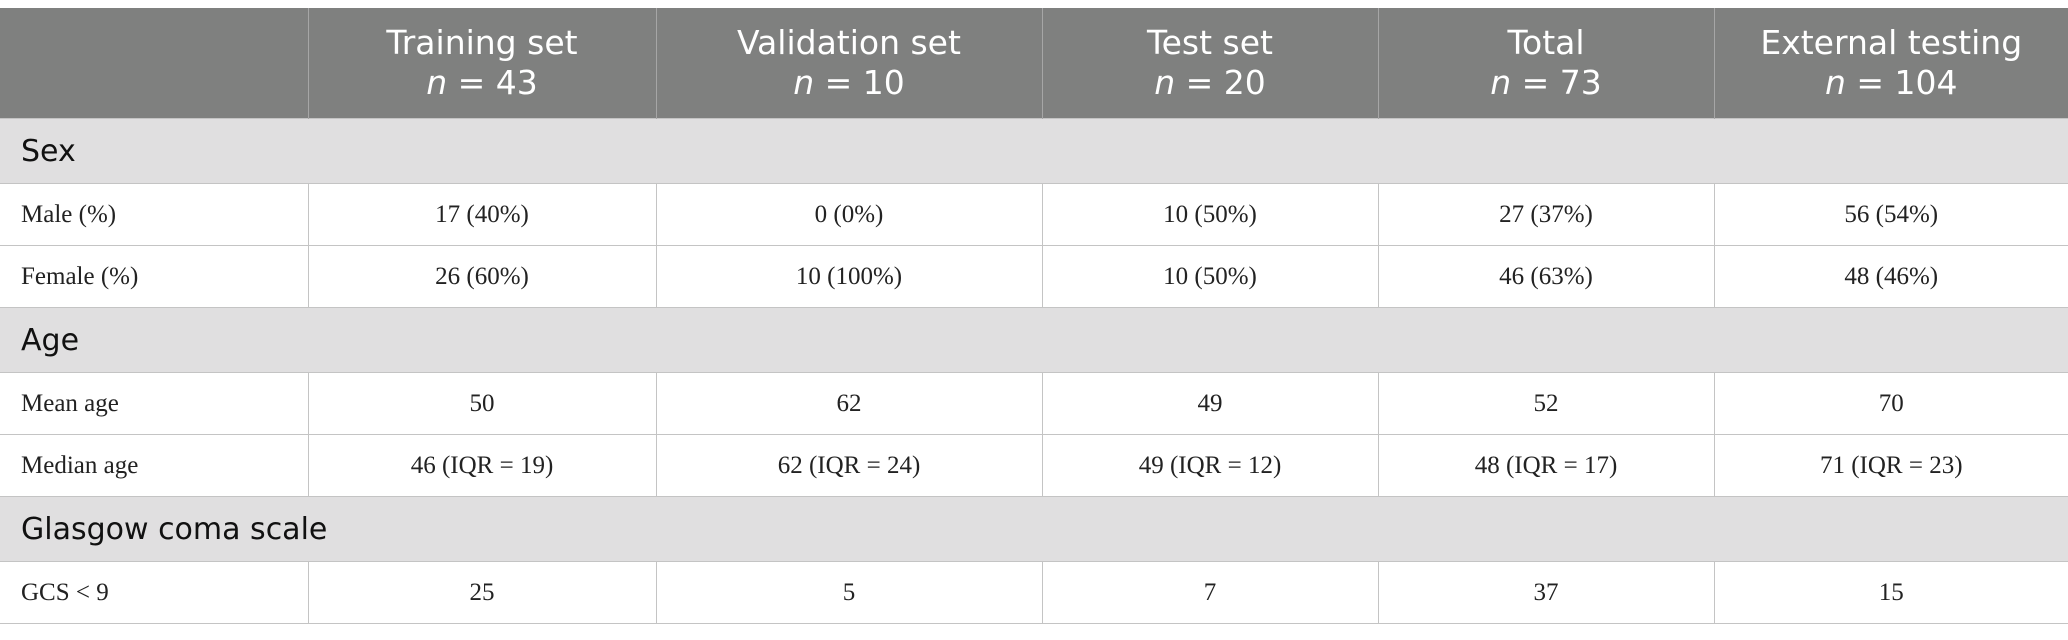 The width and height of the screenshot is (2068, 640). What do you see at coordinates (482, 42) in the screenshot?
I see `column-title: Training set` at bounding box center [482, 42].